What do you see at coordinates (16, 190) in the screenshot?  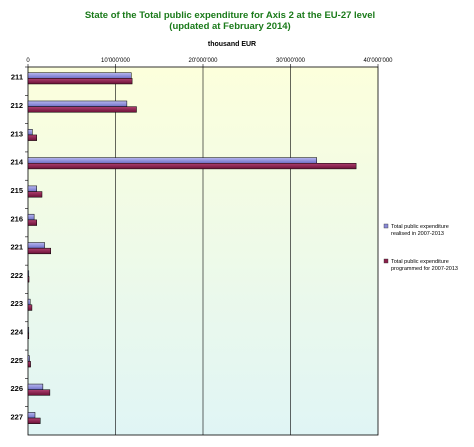 I see `y-category-label: 215` at bounding box center [16, 190].